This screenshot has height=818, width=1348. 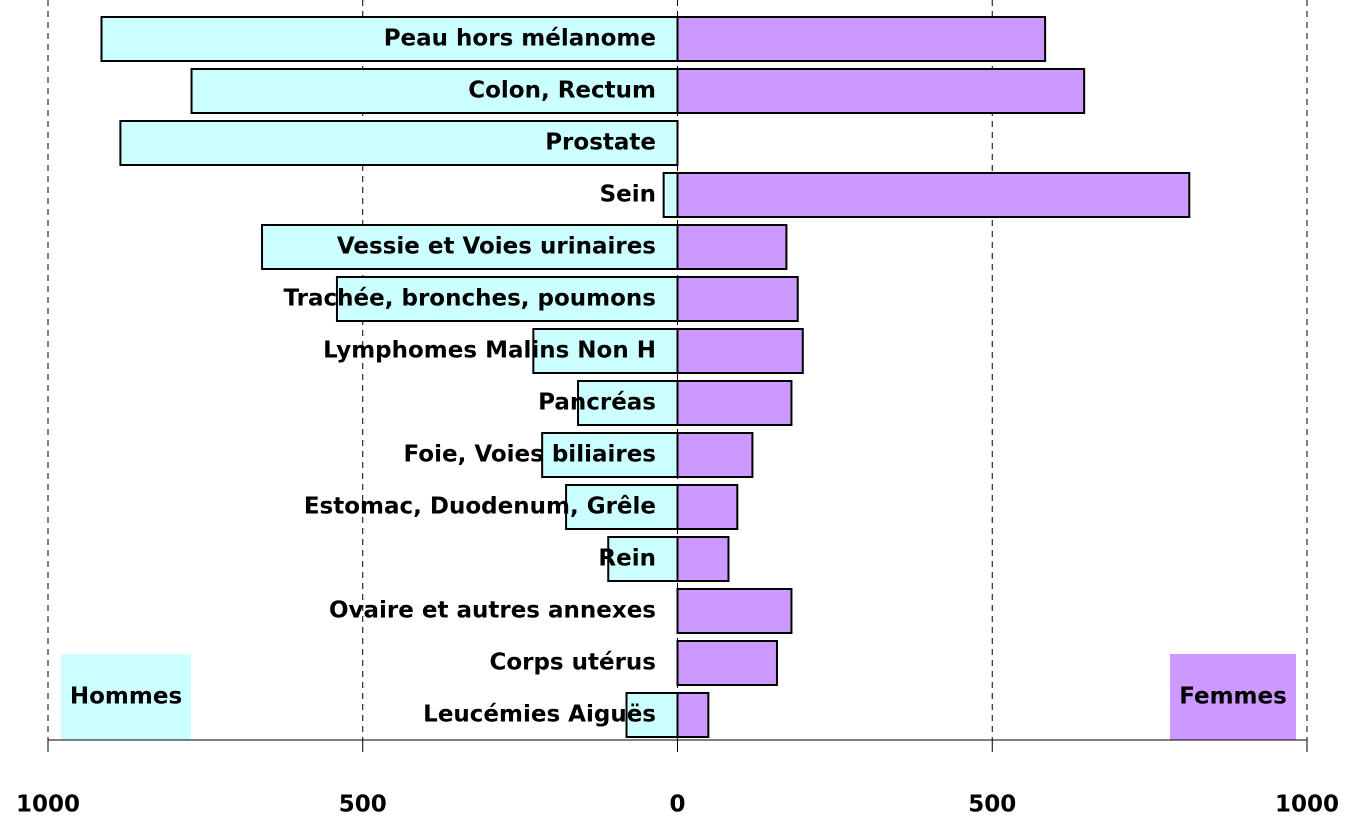 What do you see at coordinates (539, 715) in the screenshot?
I see `category-label: Leucémies Aiguës` at bounding box center [539, 715].